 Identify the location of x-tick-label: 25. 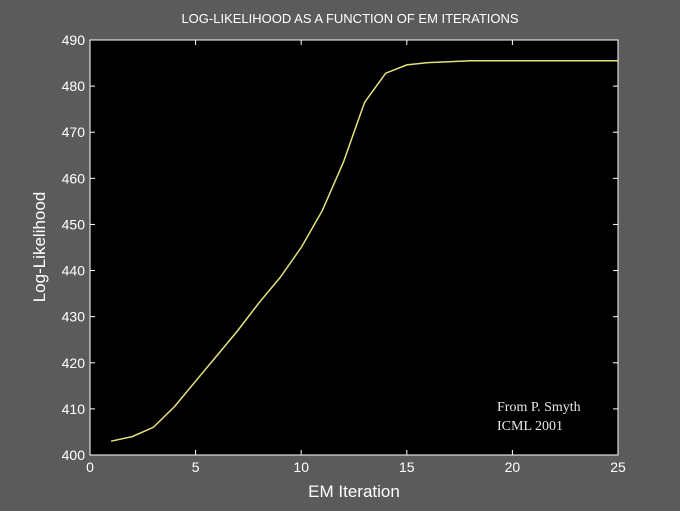
(618, 467).